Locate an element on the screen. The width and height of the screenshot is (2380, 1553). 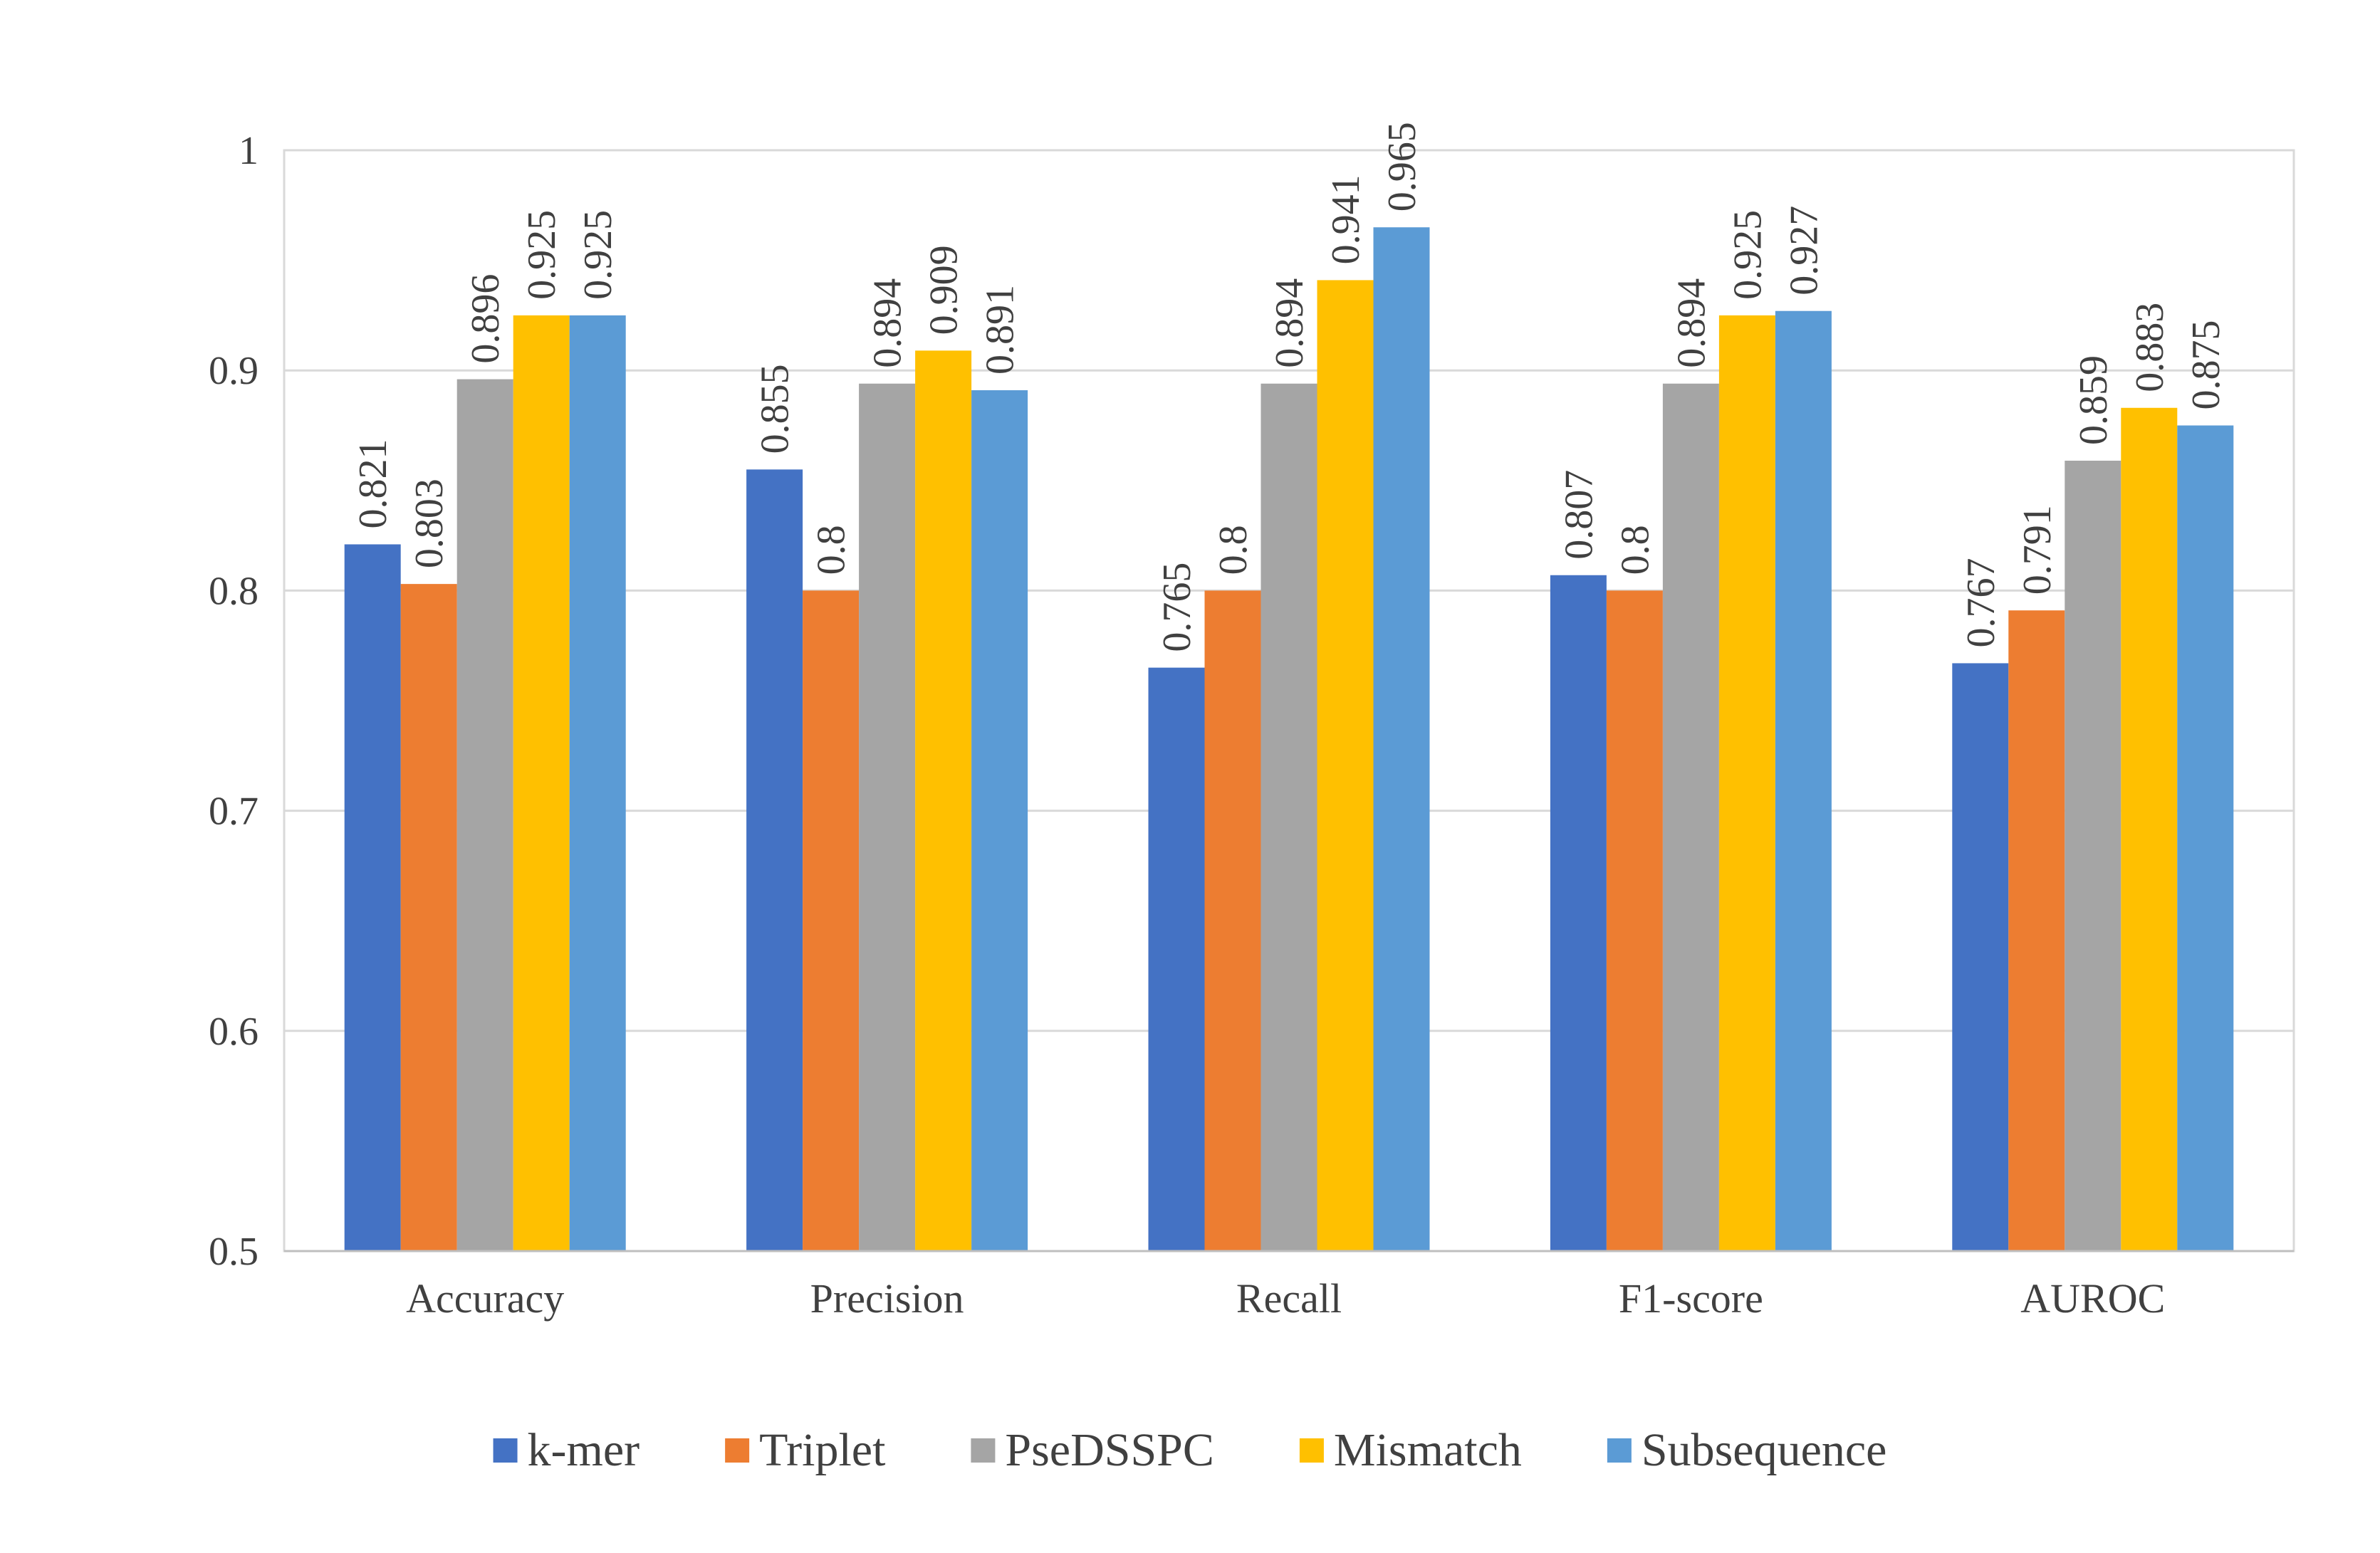
legend-item: Triplet is located at coordinates (805, 1450).